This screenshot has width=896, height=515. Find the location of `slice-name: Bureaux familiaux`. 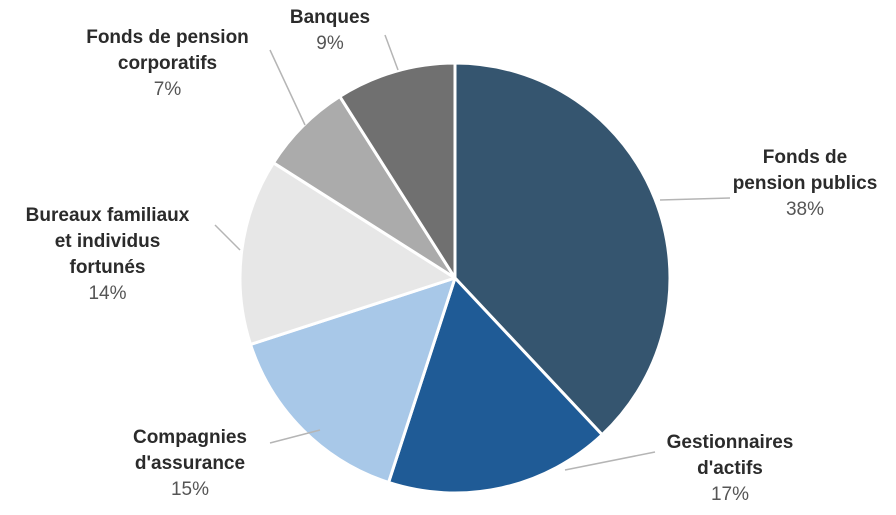

slice-name: Bureaux familiaux is located at coordinates (107, 215).